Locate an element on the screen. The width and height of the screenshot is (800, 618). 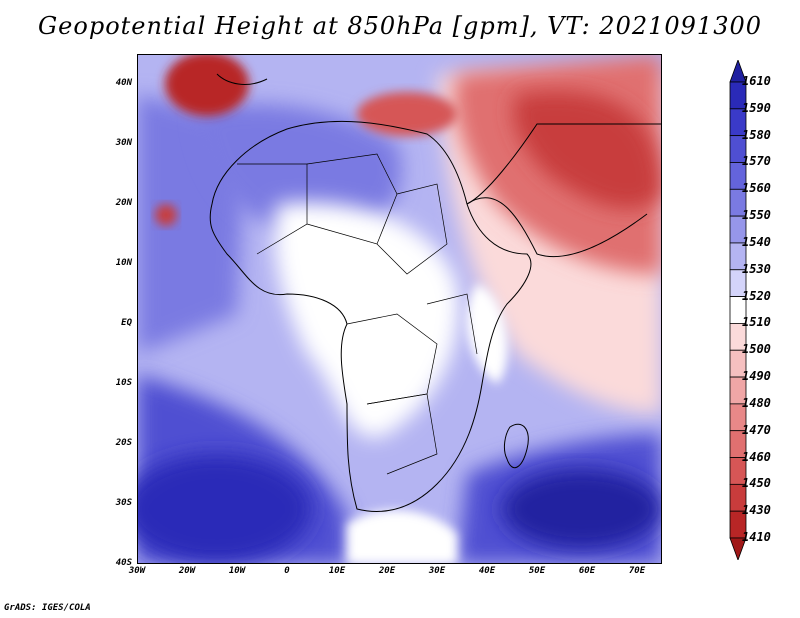
field-south-indian-high is located at coordinates (582, 509).